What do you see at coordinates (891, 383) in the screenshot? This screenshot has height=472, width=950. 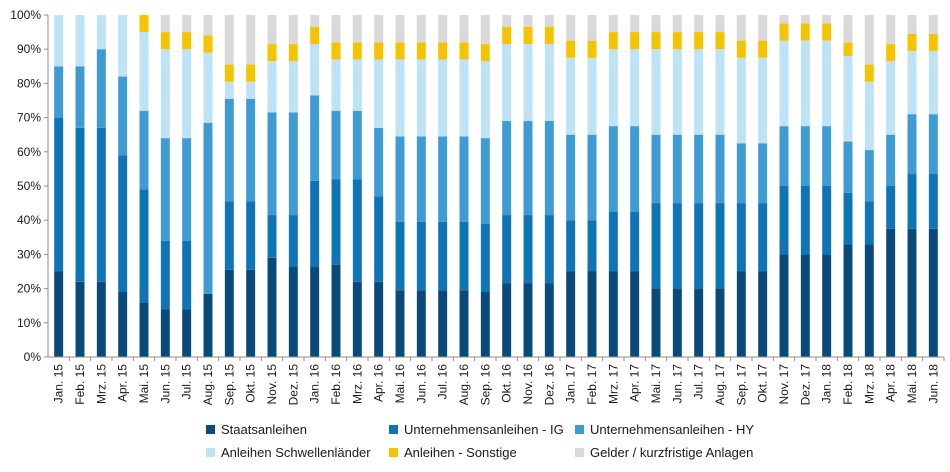 I see `x-tick-label: Apr. 18` at bounding box center [891, 383].